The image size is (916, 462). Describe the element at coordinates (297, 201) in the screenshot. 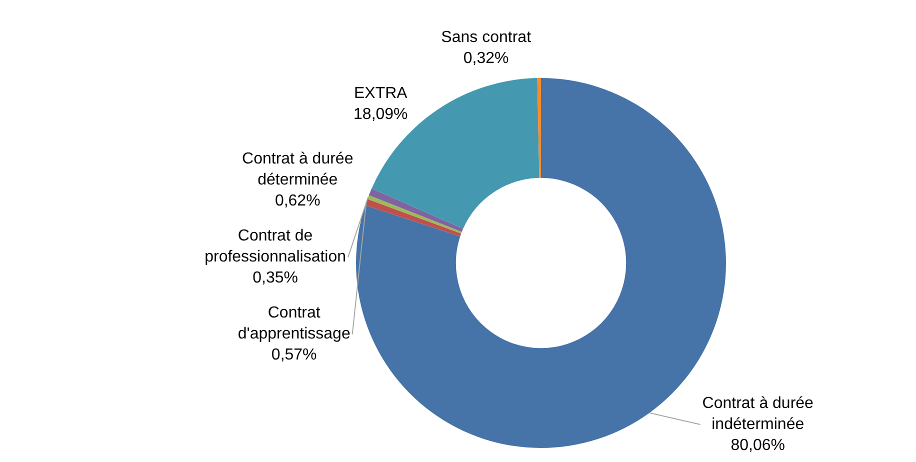

I see `data-label: 0,62%` at that location.